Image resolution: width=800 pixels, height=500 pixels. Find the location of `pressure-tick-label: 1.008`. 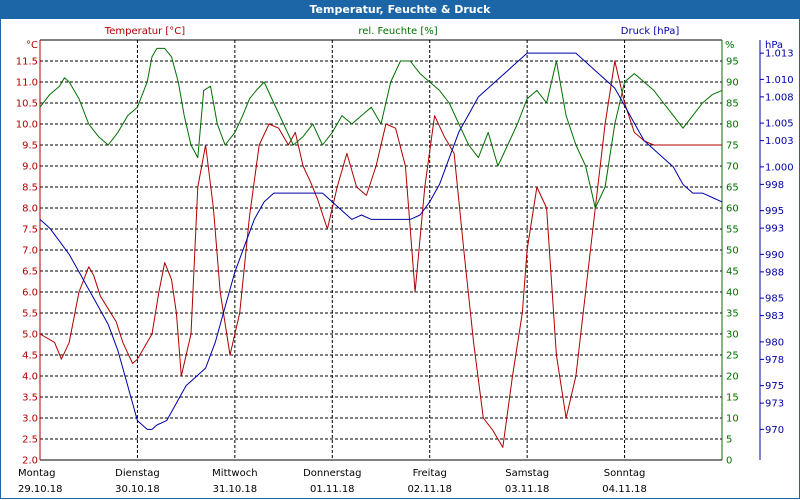

pressure-tick-label: 1.008 is located at coordinates (779, 97).